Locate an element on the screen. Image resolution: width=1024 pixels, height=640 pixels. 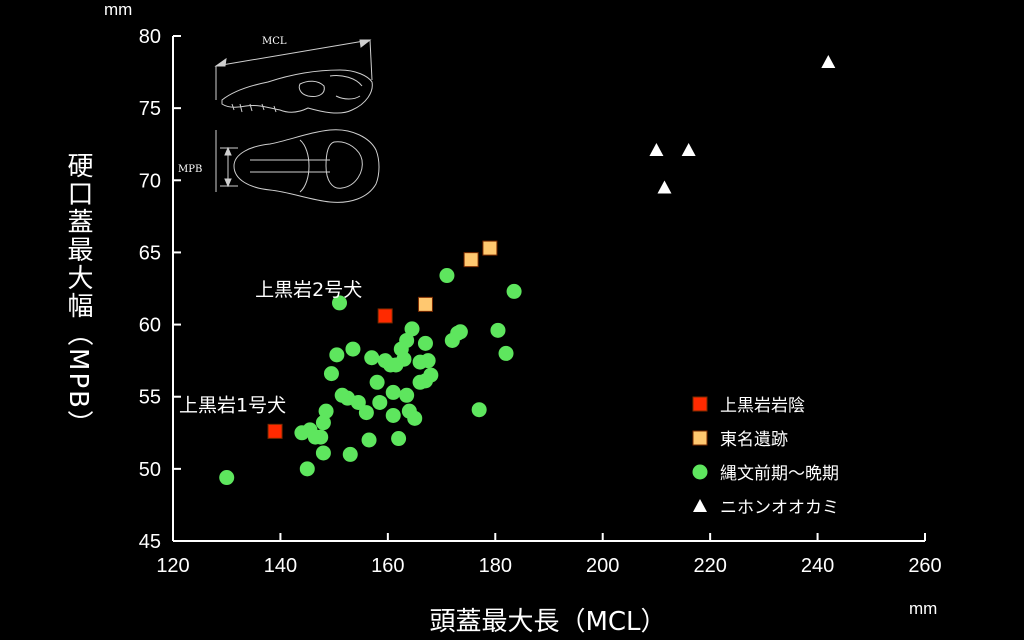
y-tick-label: 65 is located at coordinates (150, 253).